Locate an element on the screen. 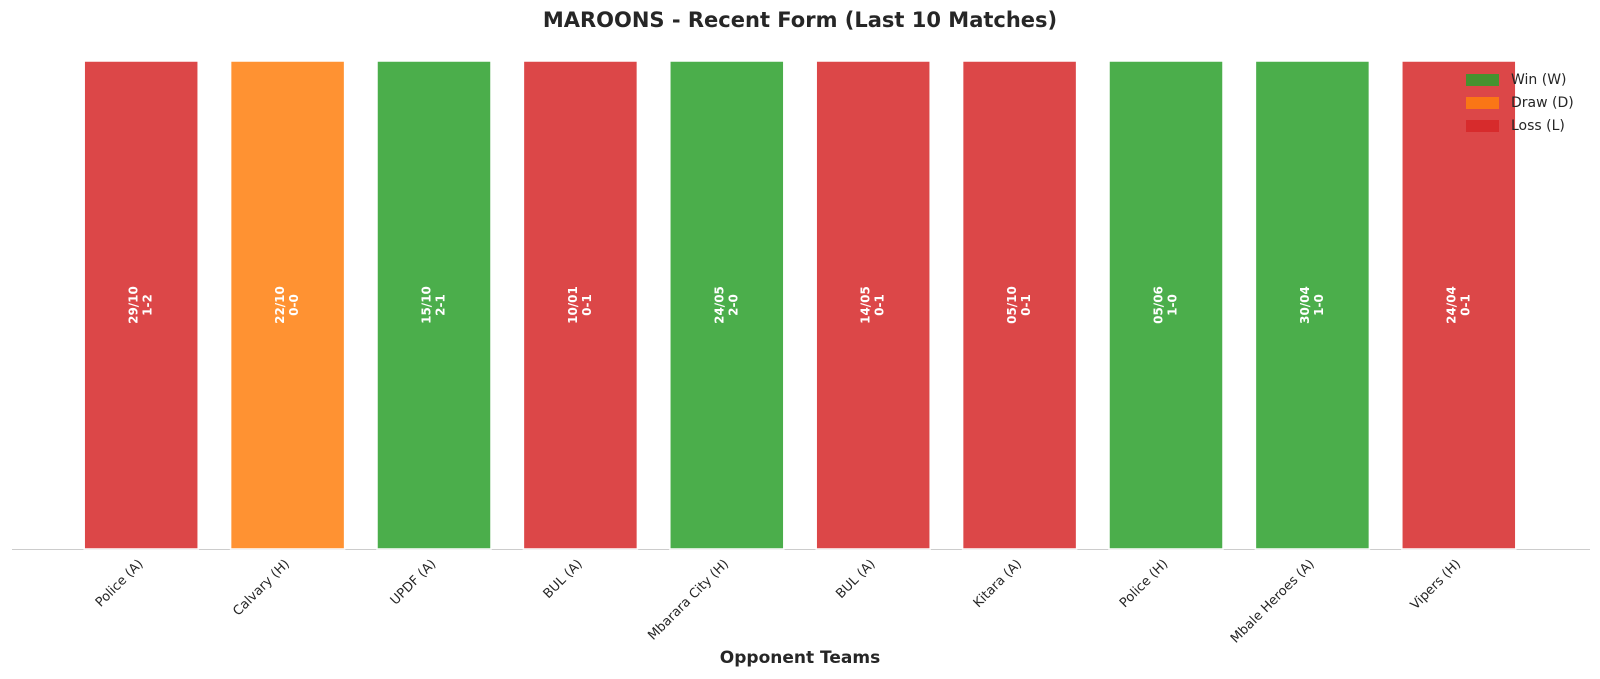 This screenshot has width=1600, height=679. x-tick-label: Mbale Heroes (A) is located at coordinates (1273, 602).